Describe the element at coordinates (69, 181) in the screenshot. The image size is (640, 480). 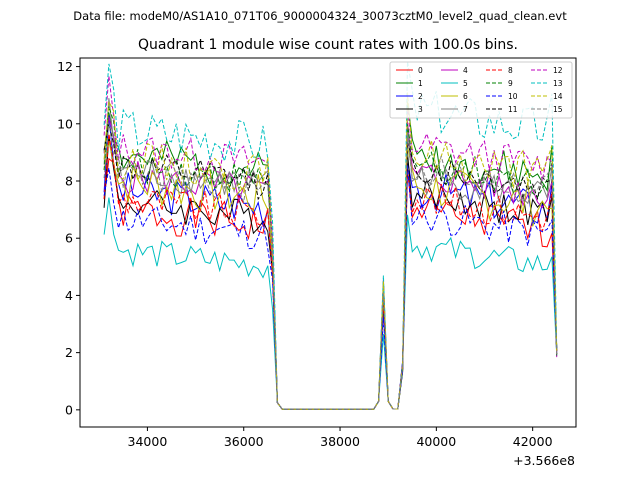
I see `y-tick-label: 8` at that location.